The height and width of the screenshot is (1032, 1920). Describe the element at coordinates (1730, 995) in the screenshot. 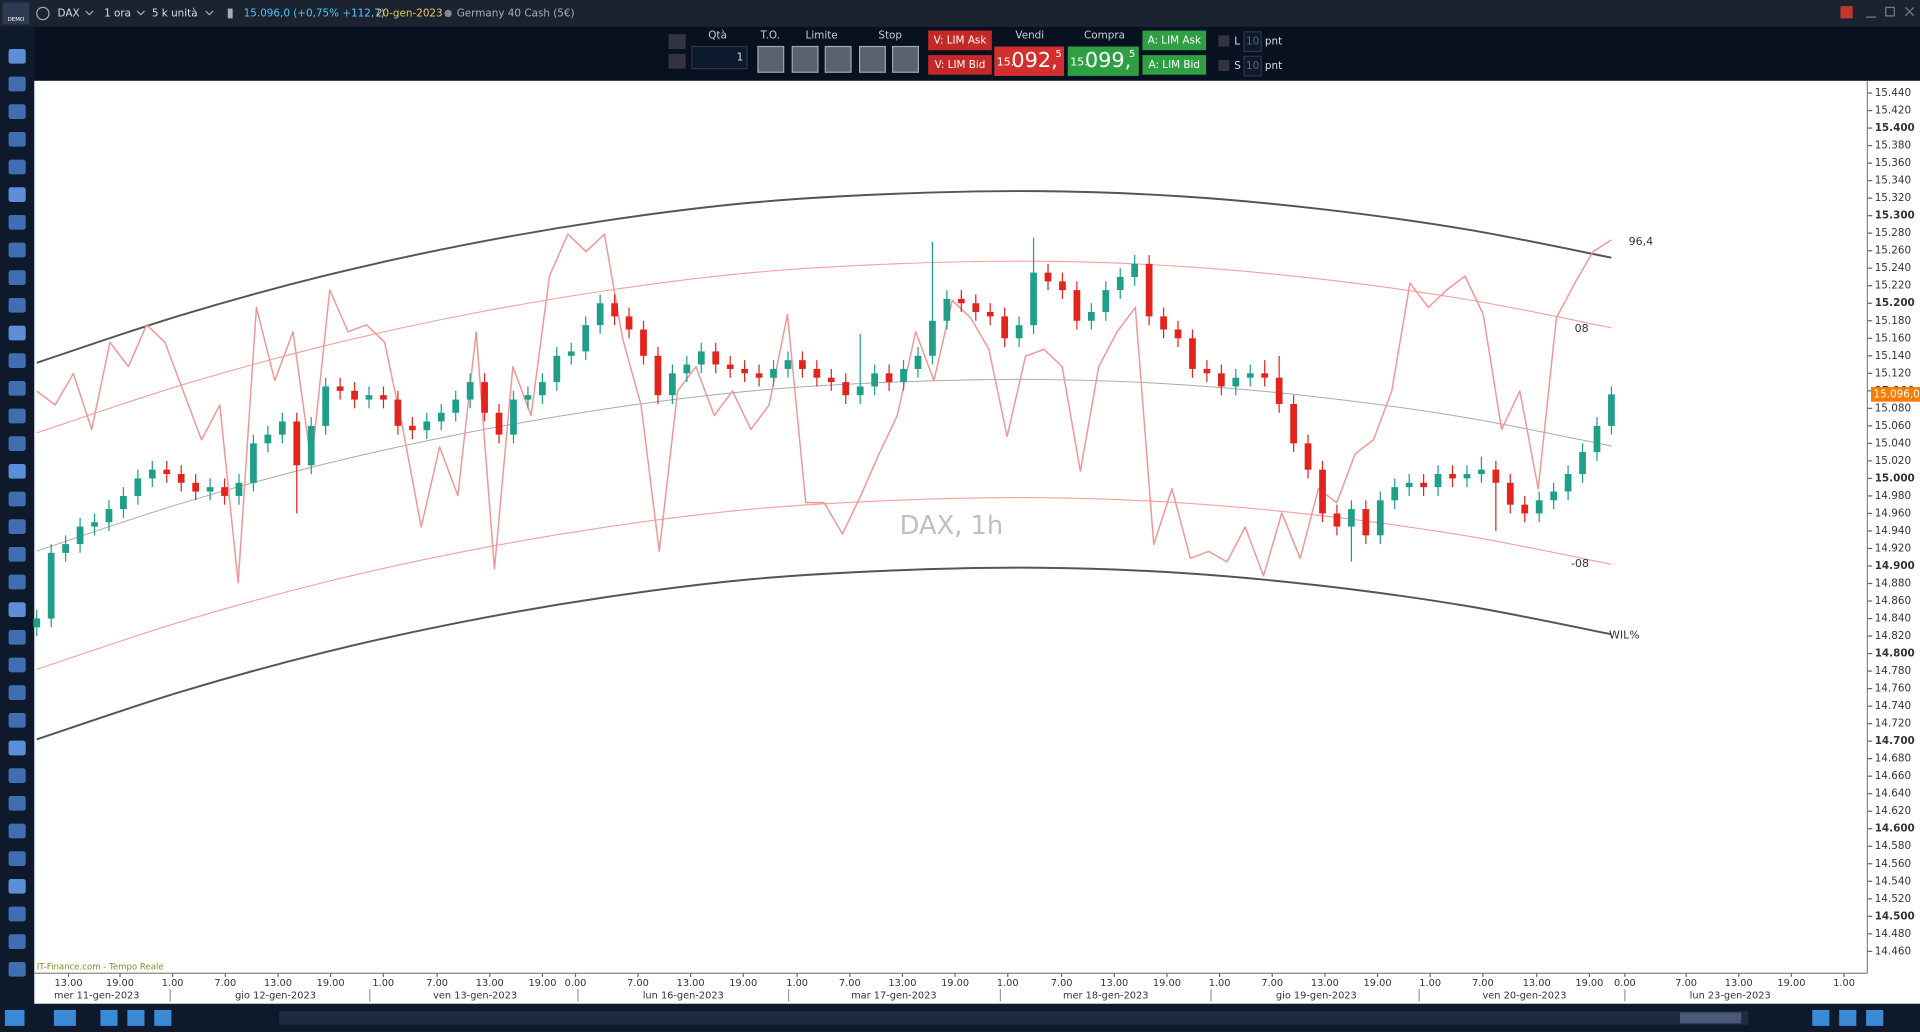

I see `day-label: lun 23-gen-2023` at that location.